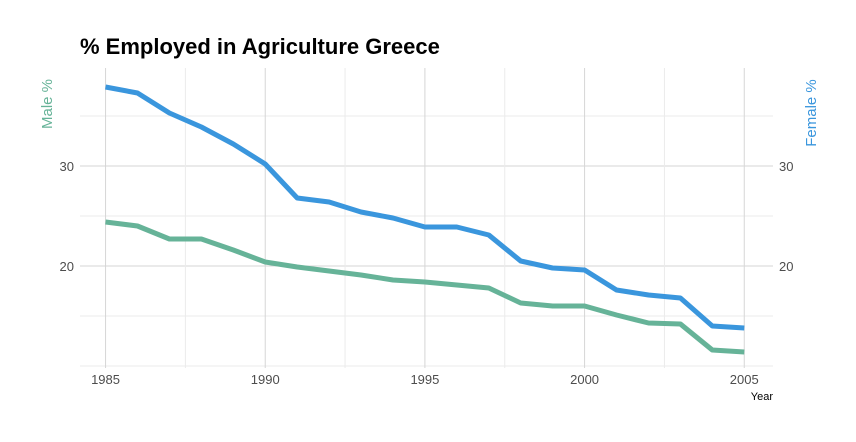 This screenshot has height=442, width=856. I want to click on chart-title: % Employed in Agriculture Greece, so click(260, 46).